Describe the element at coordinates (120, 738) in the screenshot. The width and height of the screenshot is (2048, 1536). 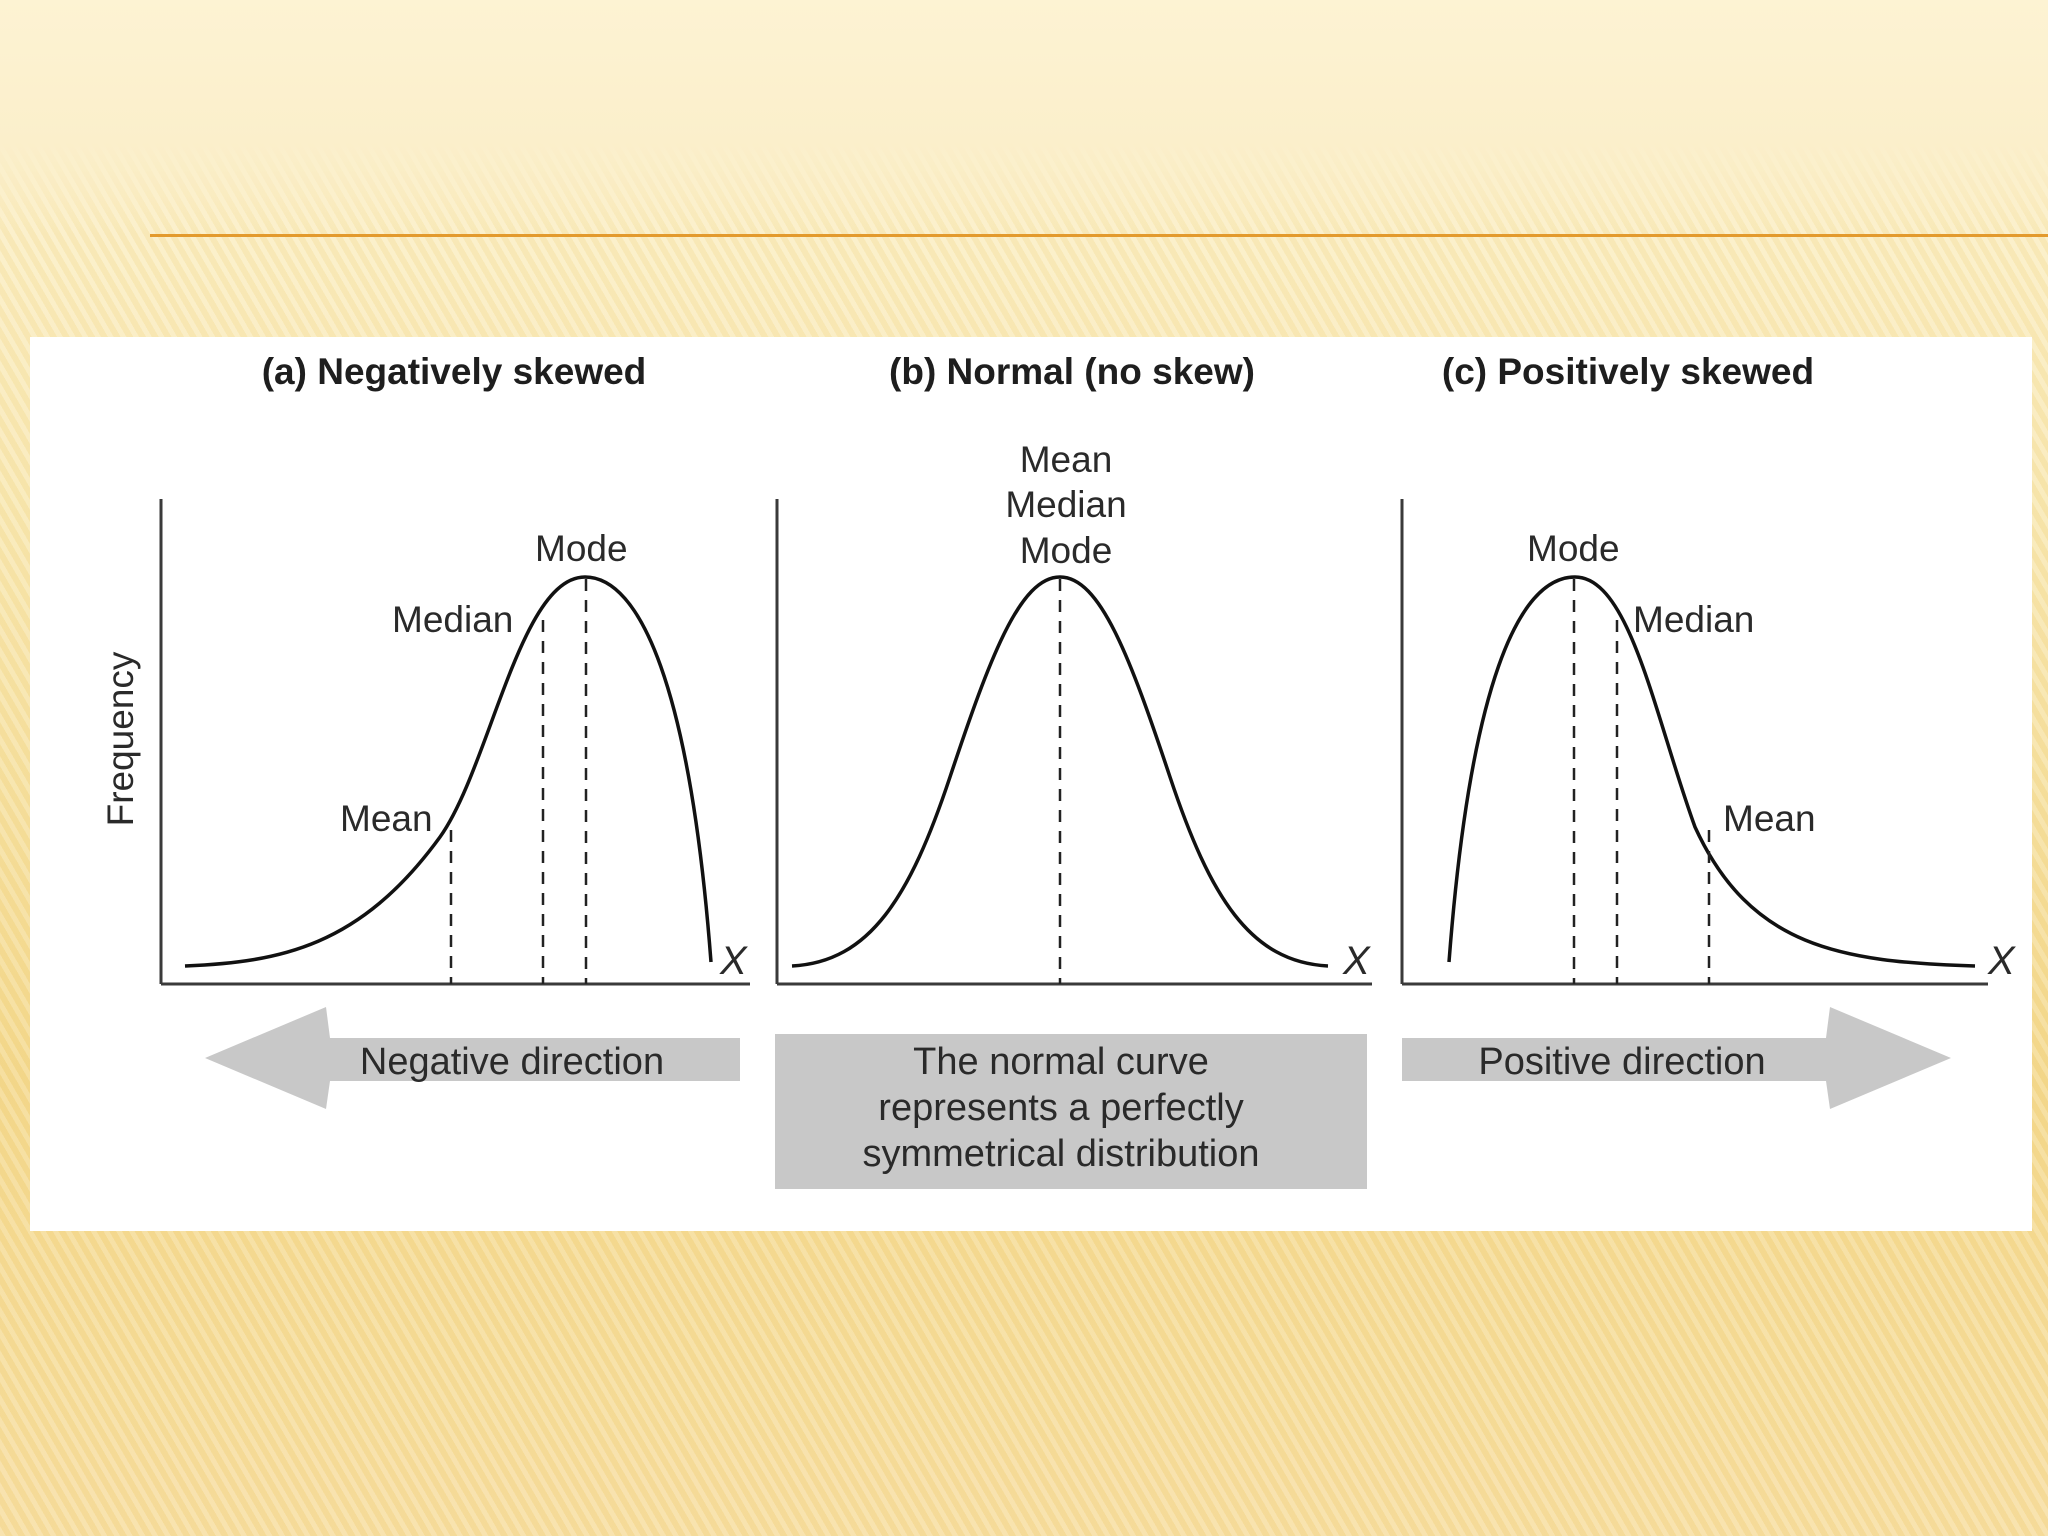
I see `y-axis-label: Frequency` at that location.